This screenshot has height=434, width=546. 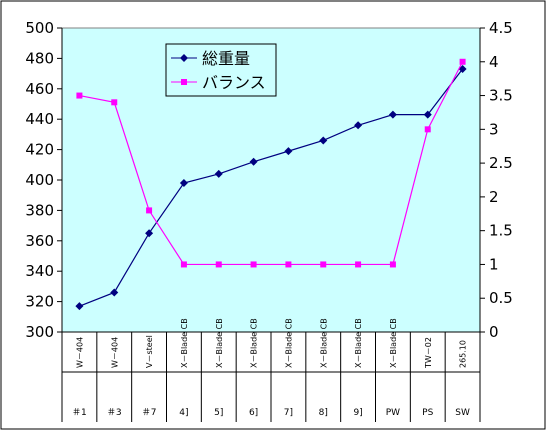 What do you see at coordinates (253, 413) in the screenshot?
I see `x-group-label: 6]` at bounding box center [253, 413].